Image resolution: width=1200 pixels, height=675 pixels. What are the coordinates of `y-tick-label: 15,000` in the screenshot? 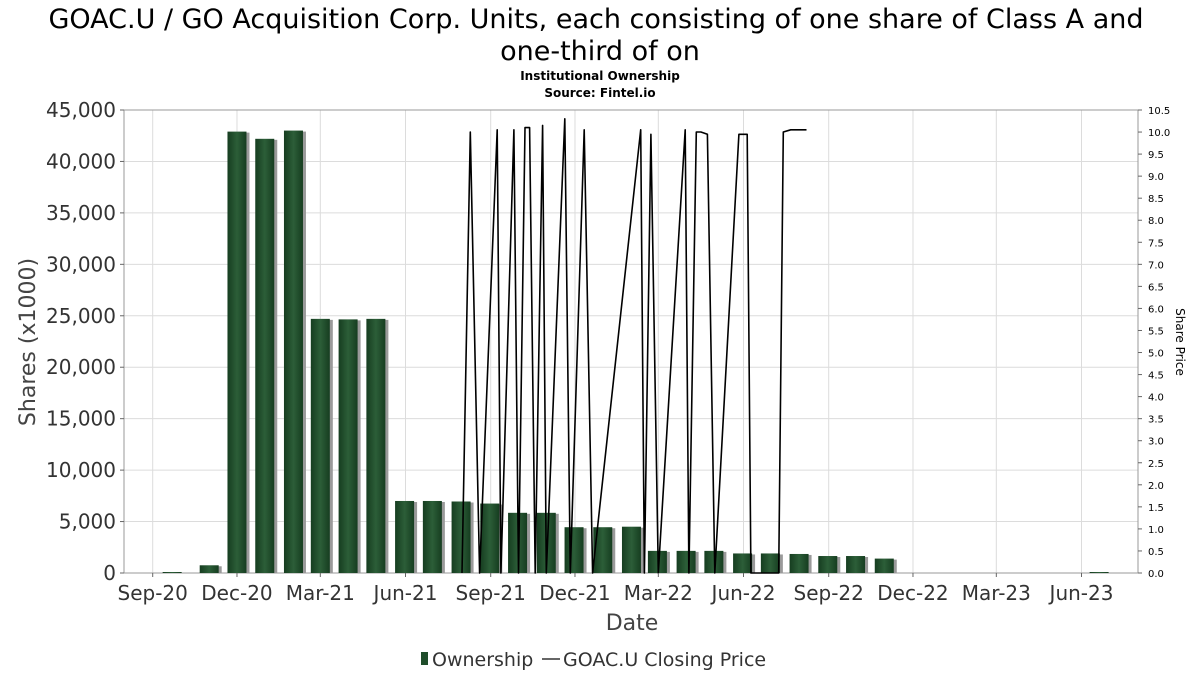 It's located at (81, 419).